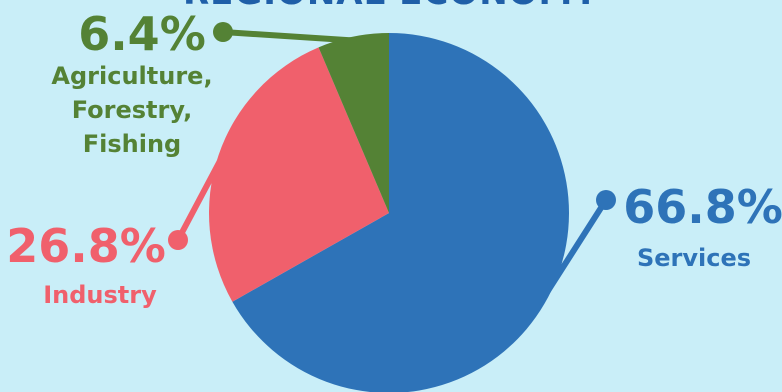  I want to click on slice-value-industry: 26.8%, so click(86, 246).